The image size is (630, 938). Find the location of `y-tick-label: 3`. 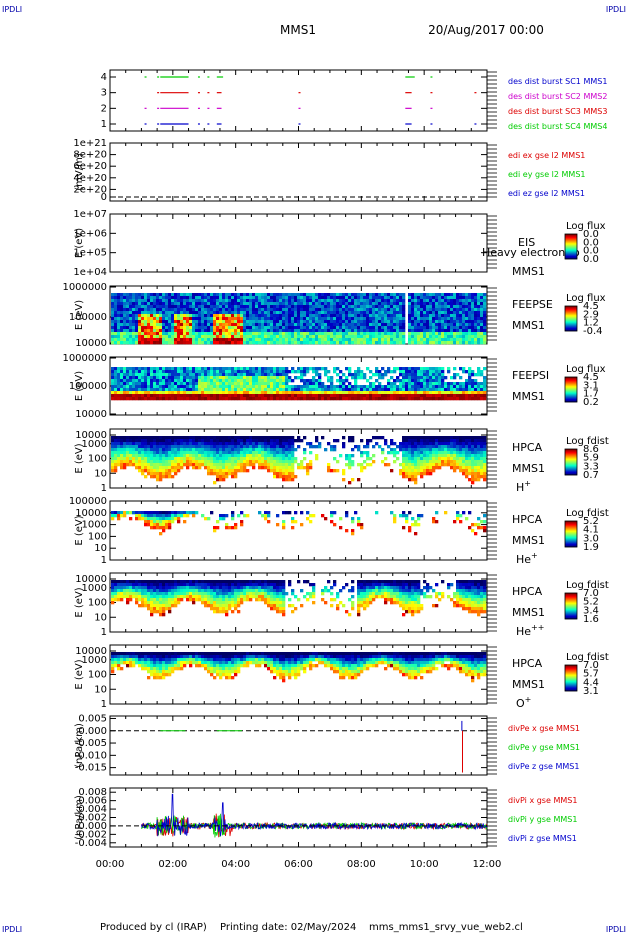

y-tick-label: 3 is located at coordinates (104, 93).